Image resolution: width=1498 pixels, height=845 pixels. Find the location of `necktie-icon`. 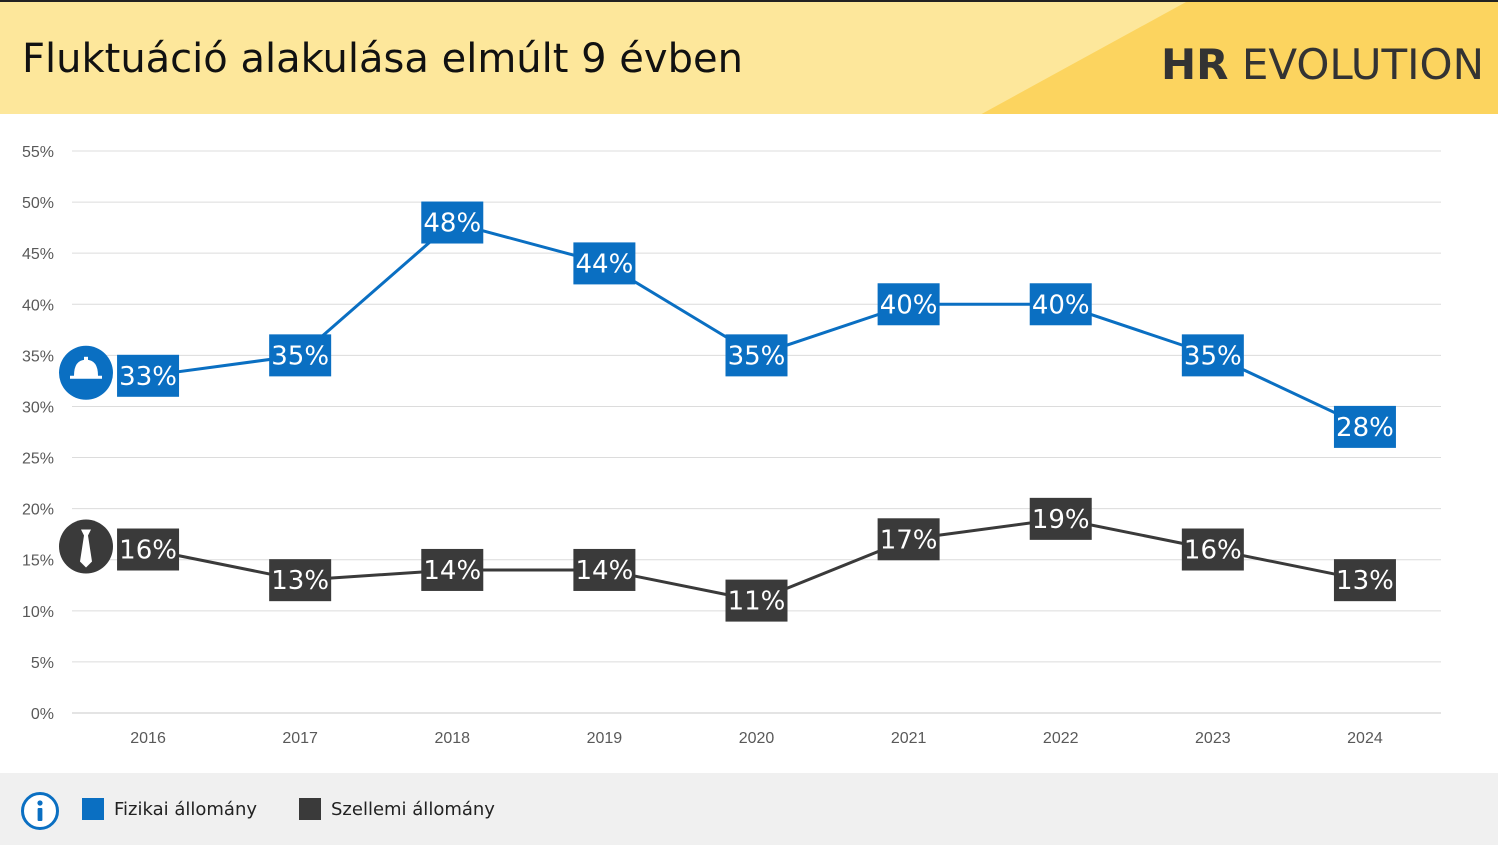

necktie-icon is located at coordinates (86, 548).